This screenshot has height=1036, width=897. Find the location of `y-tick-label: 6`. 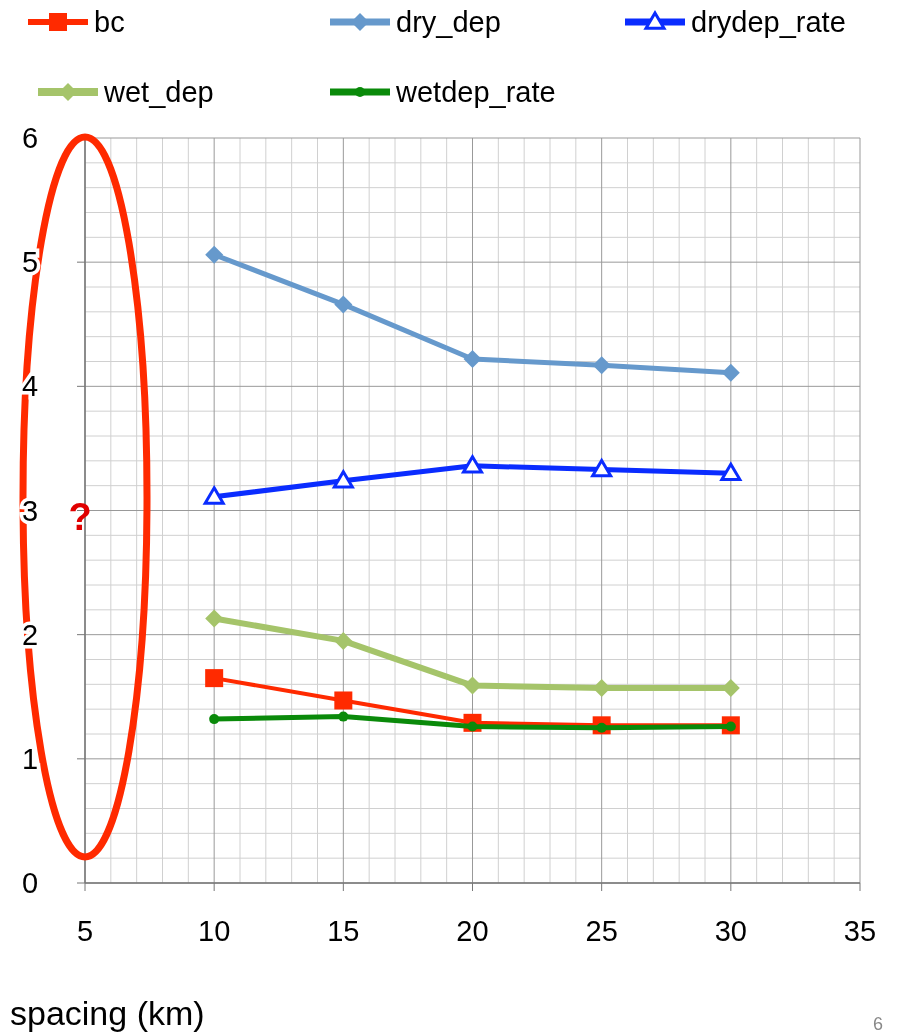

y-tick-label: 6 is located at coordinates (30, 138).